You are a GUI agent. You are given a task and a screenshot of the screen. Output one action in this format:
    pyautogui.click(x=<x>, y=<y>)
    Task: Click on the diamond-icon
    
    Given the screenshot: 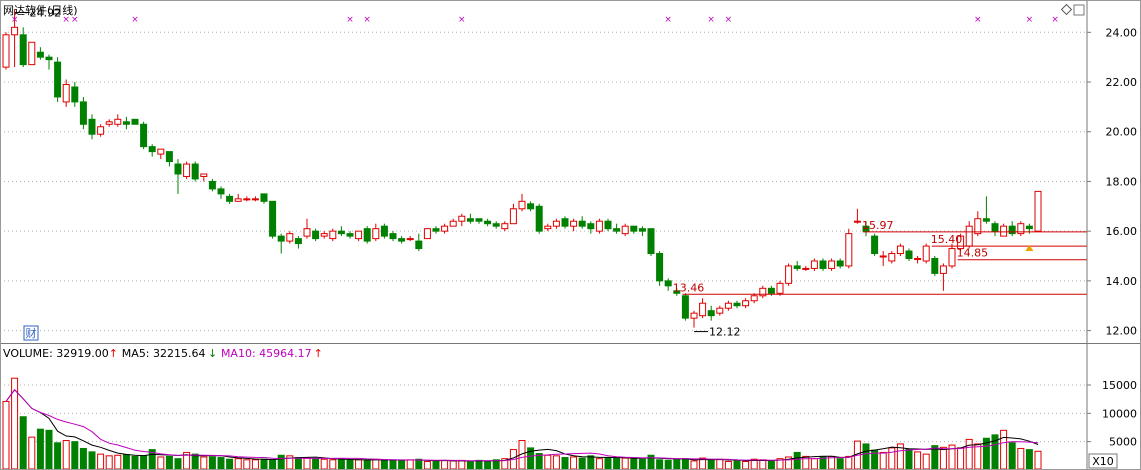 What is the action you would take?
    pyautogui.click(x=1066, y=9)
    